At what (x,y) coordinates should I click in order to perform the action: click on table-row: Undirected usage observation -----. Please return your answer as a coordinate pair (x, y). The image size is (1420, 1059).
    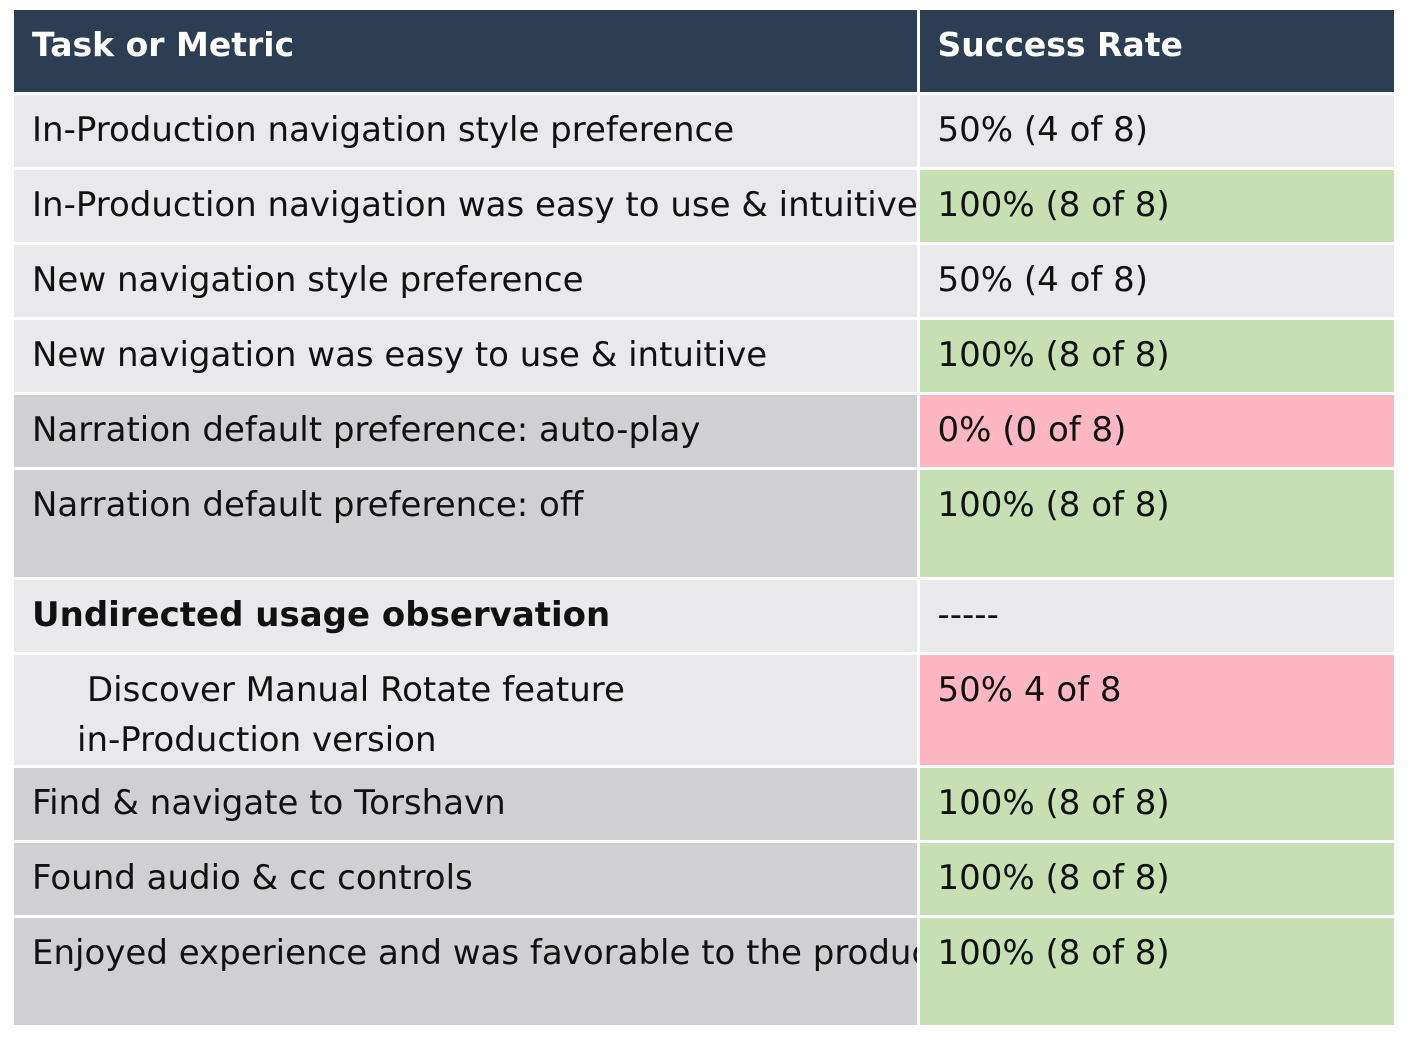
    Looking at the image, I should click on (704, 616).